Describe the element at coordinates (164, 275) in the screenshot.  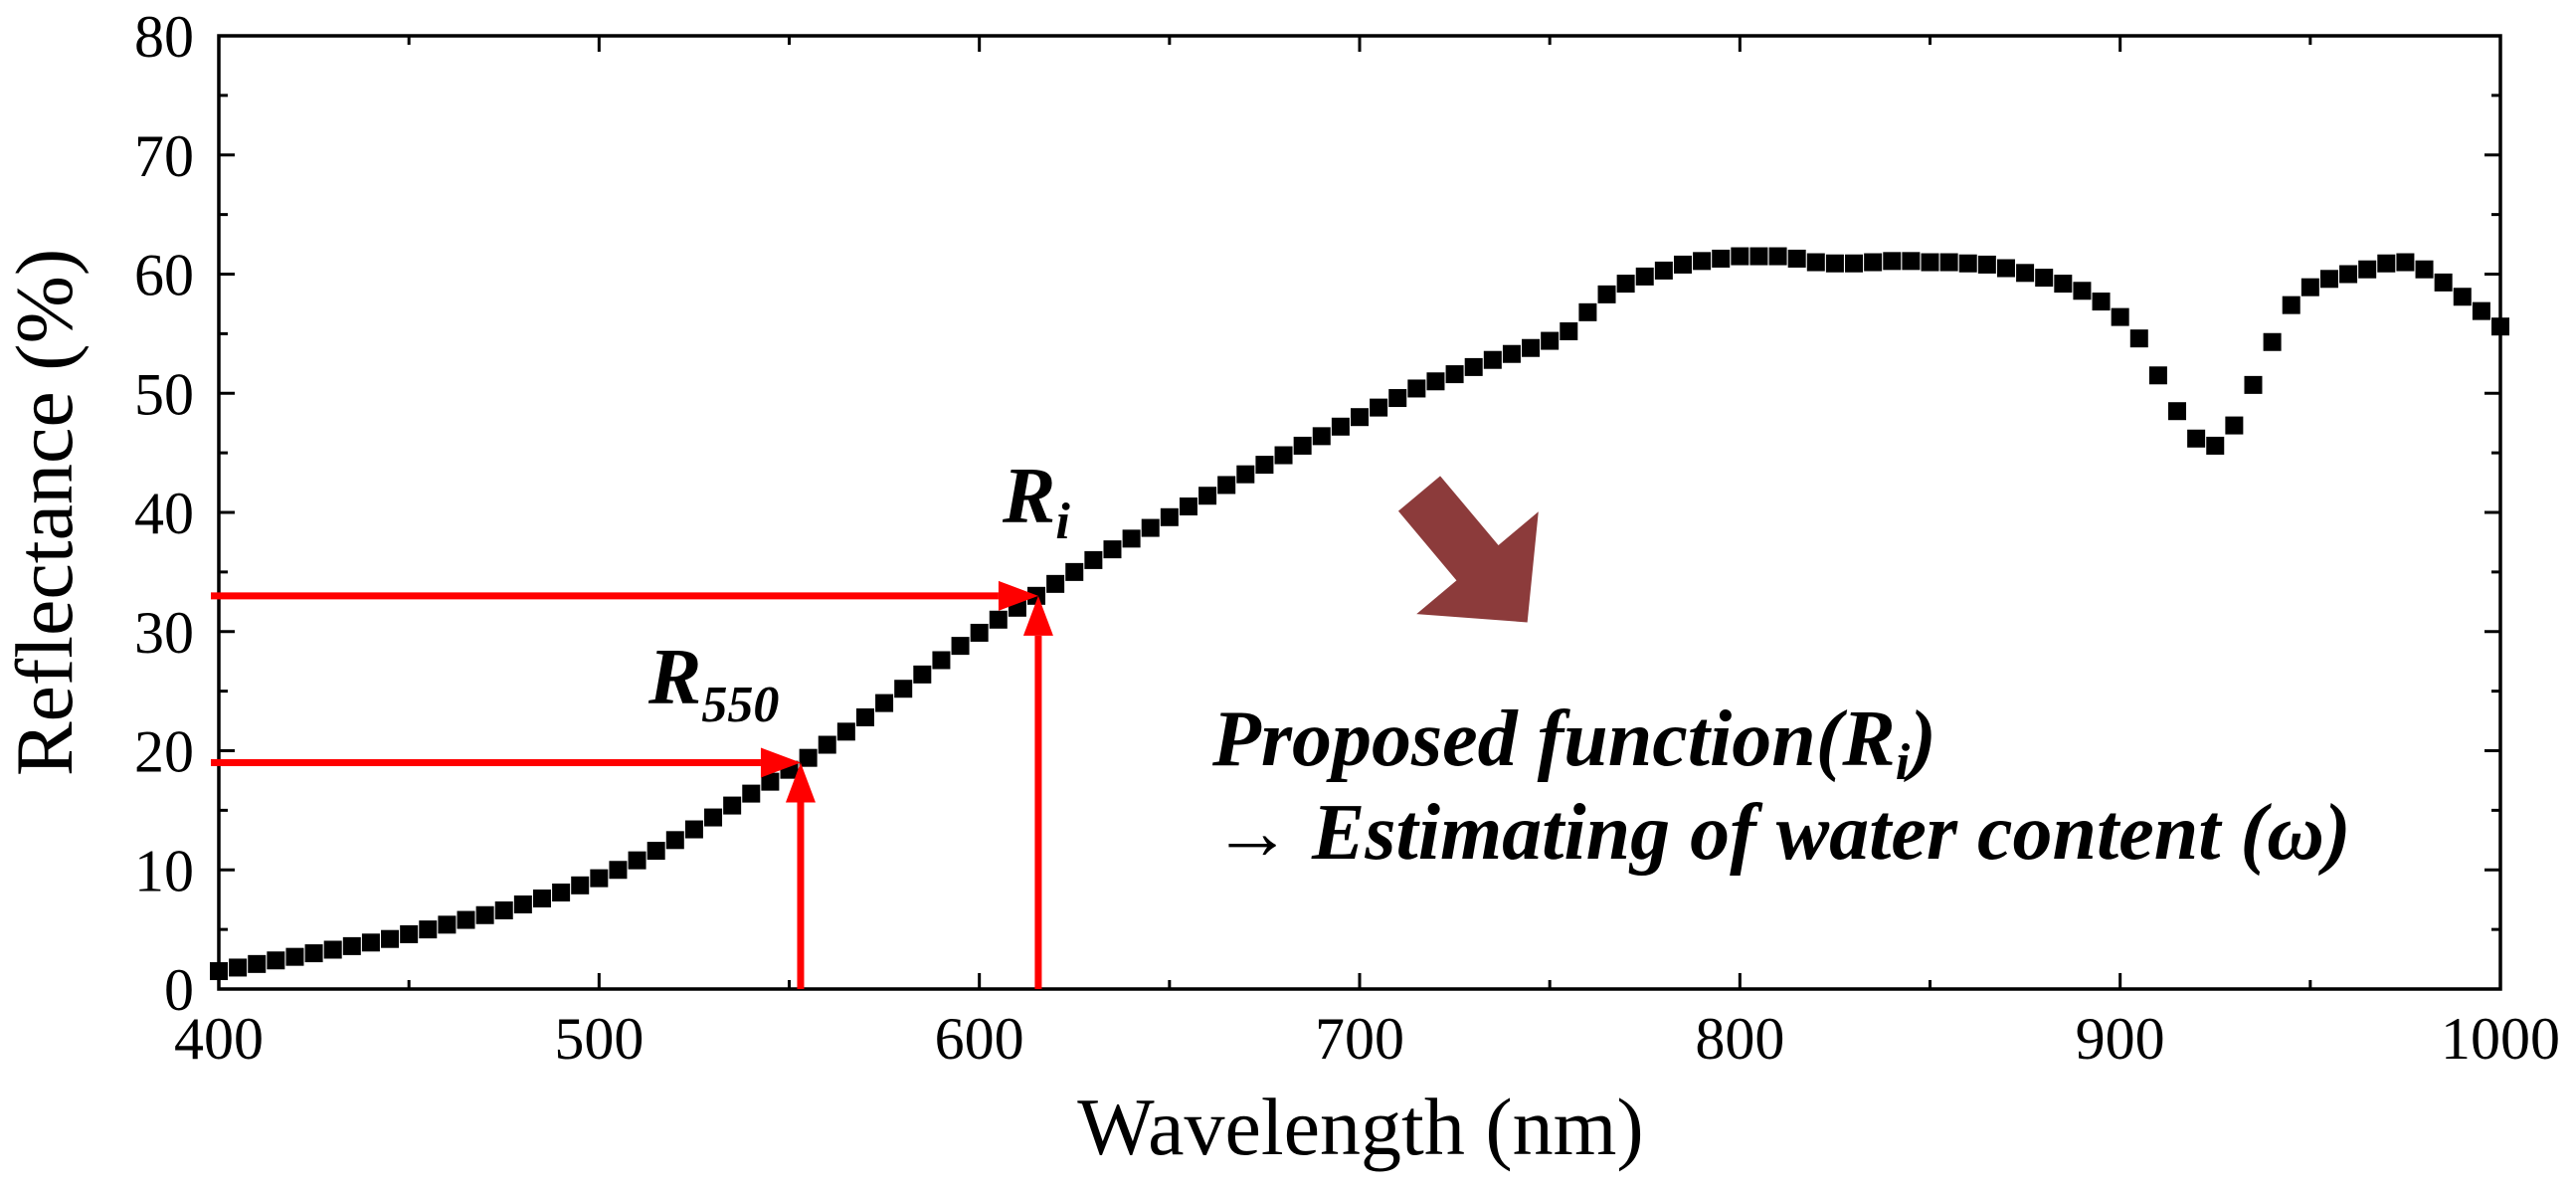
I see `y-tick-label: 60` at that location.